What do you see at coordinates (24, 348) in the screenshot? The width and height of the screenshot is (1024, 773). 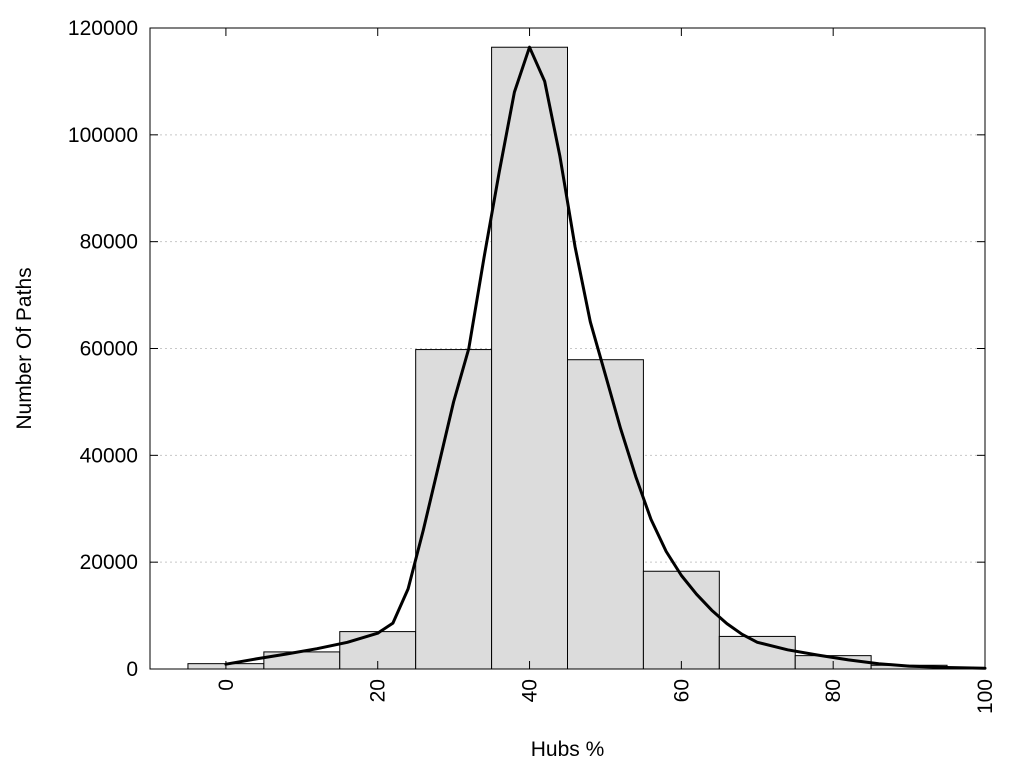 I see `y-axis-title: Number Of Paths` at bounding box center [24, 348].